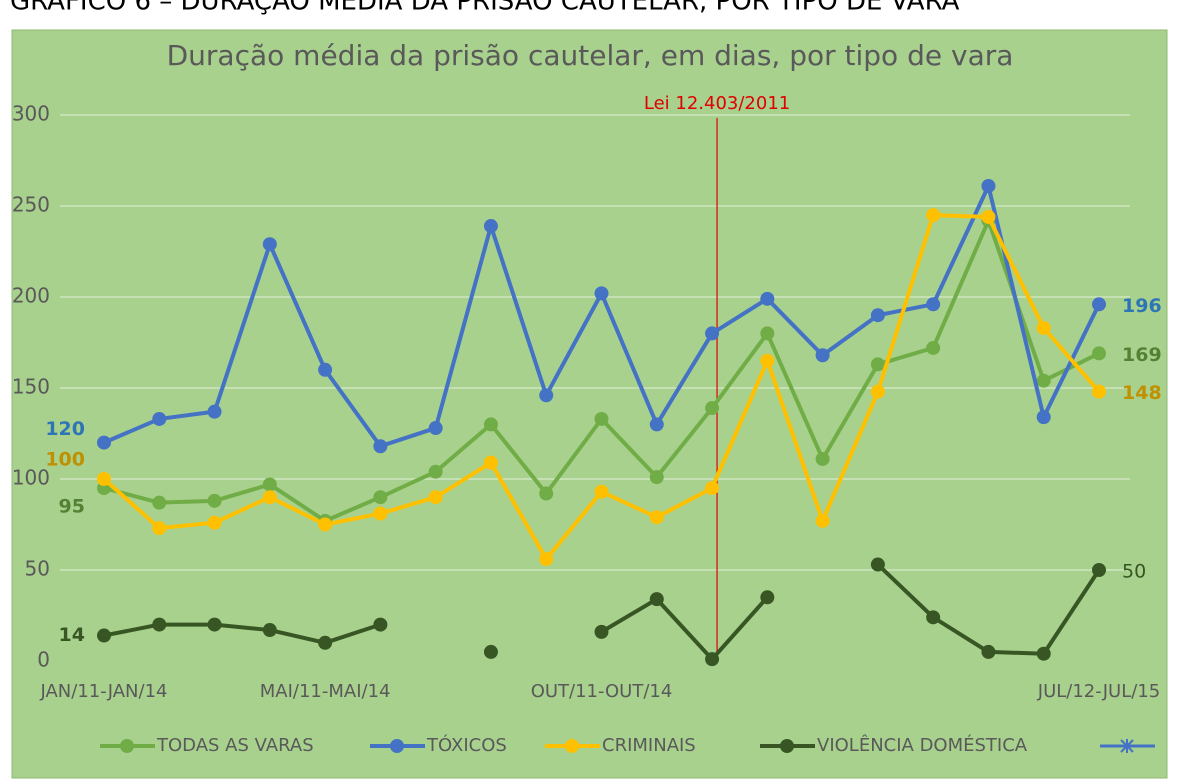  What do you see at coordinates (65, 429) in the screenshot?
I see `data-label: 120` at bounding box center [65, 429].